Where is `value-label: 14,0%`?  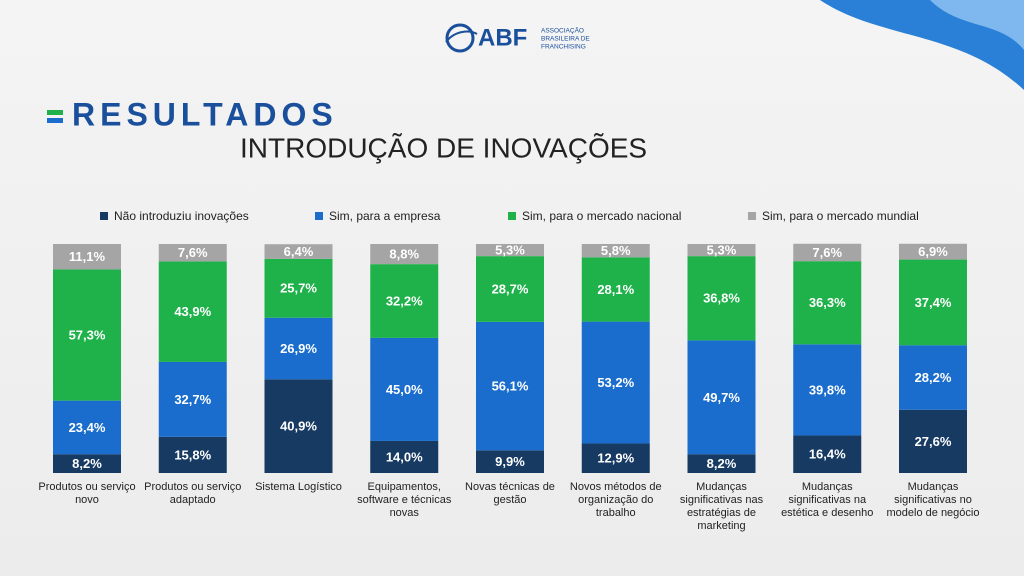 value-label: 14,0% is located at coordinates (404, 456).